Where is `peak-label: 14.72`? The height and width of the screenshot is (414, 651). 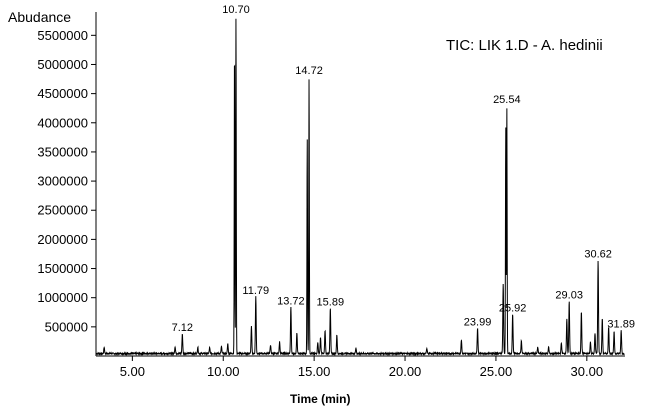 peak-label: 14.72 is located at coordinates (309, 71).